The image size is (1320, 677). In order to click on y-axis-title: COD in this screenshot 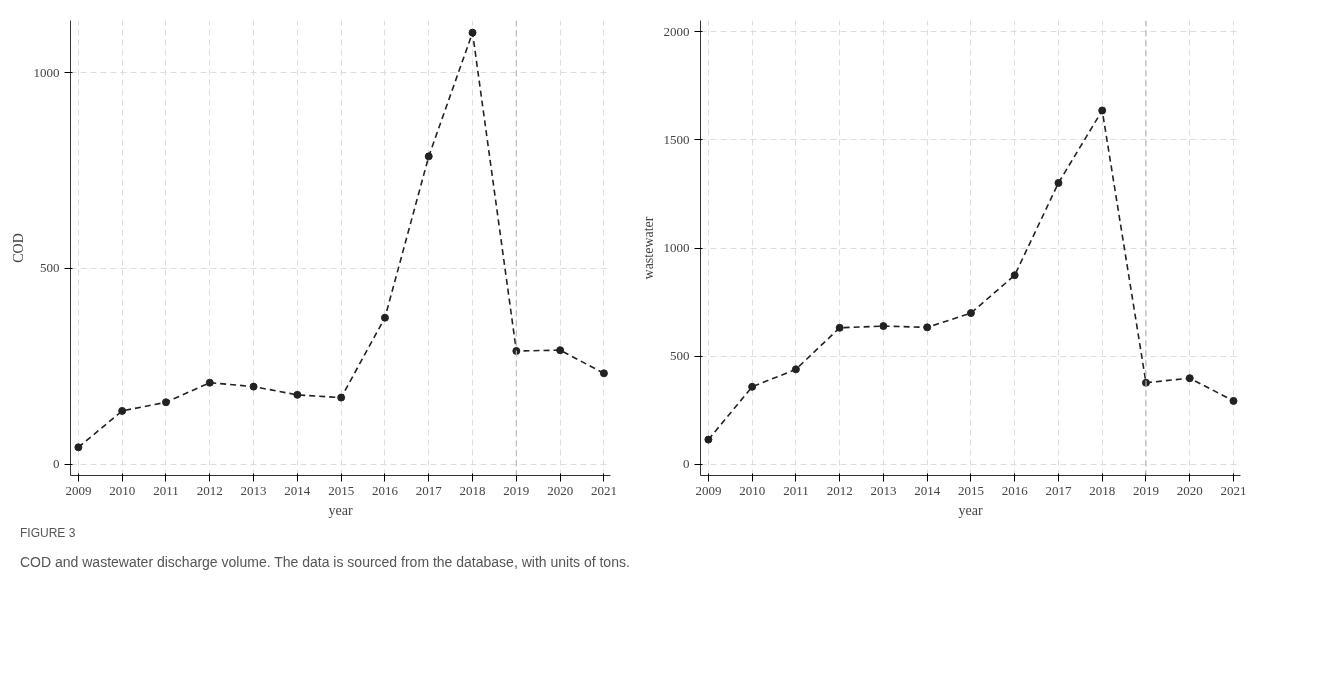, I will do `click(18, 248)`.